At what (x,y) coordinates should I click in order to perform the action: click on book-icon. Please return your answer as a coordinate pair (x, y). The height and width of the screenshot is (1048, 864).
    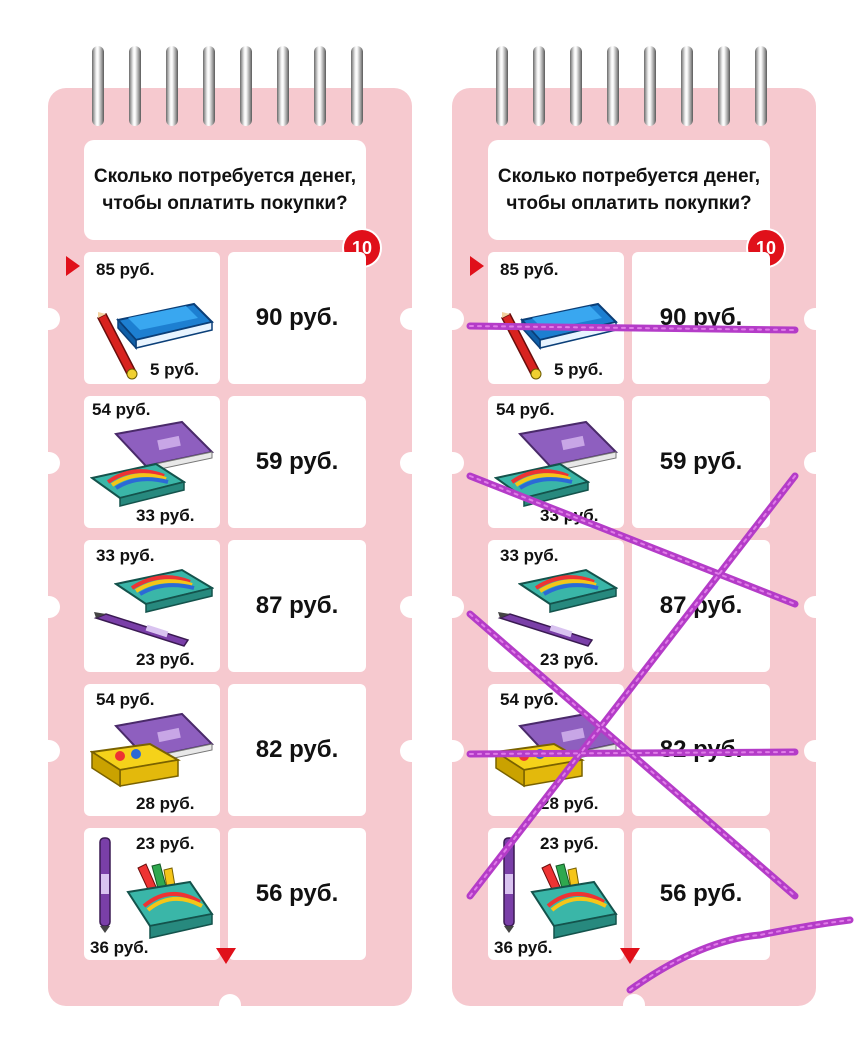
    Looking at the image, I should click on (165, 326).